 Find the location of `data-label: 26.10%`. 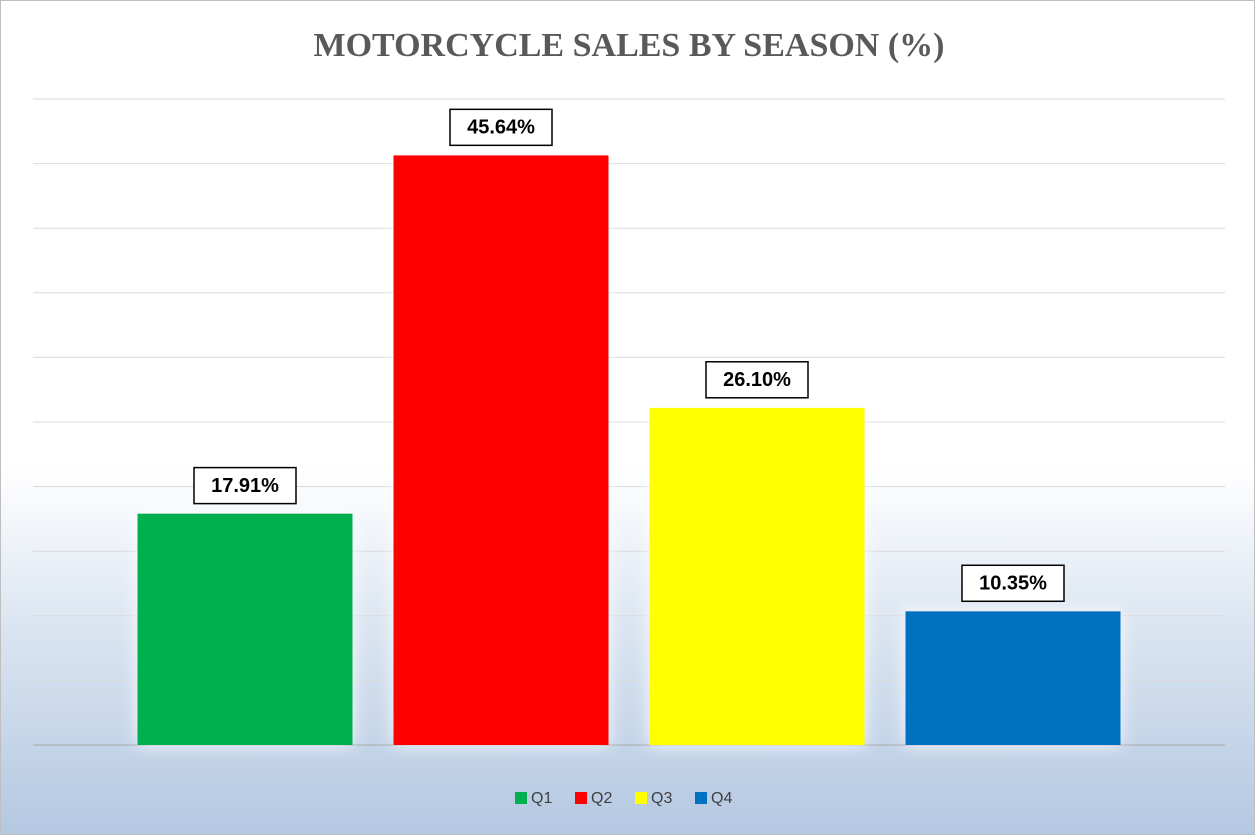

data-label: 26.10% is located at coordinates (757, 380).